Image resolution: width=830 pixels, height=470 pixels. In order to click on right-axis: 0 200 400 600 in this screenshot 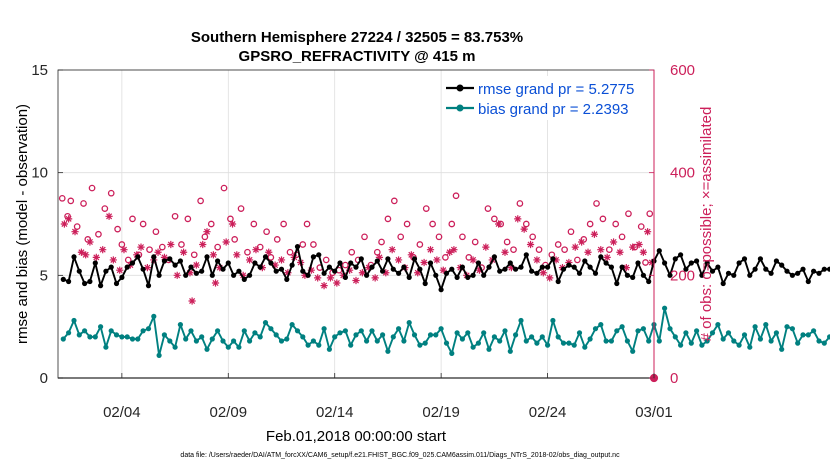, I will do `click(672, 224)`.